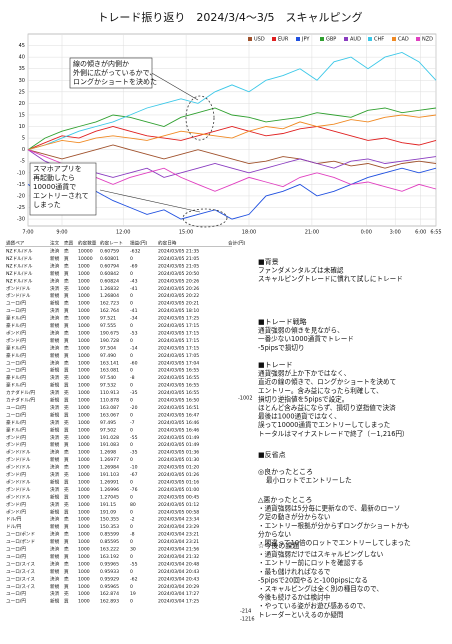 This screenshot has width=452, height=644. What do you see at coordinates (21, 185) in the screenshot?
I see `y-tick-label: -15` at bounding box center [21, 185].